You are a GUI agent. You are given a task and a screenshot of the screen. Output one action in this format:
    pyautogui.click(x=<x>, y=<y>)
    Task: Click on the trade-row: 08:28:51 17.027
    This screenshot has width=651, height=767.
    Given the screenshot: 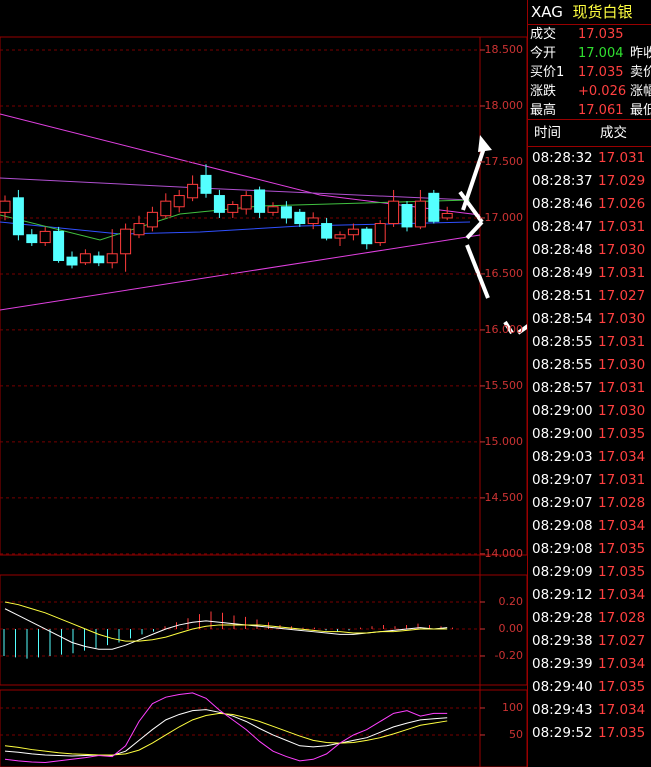 What is the action you would take?
    pyautogui.click(x=589, y=296)
    